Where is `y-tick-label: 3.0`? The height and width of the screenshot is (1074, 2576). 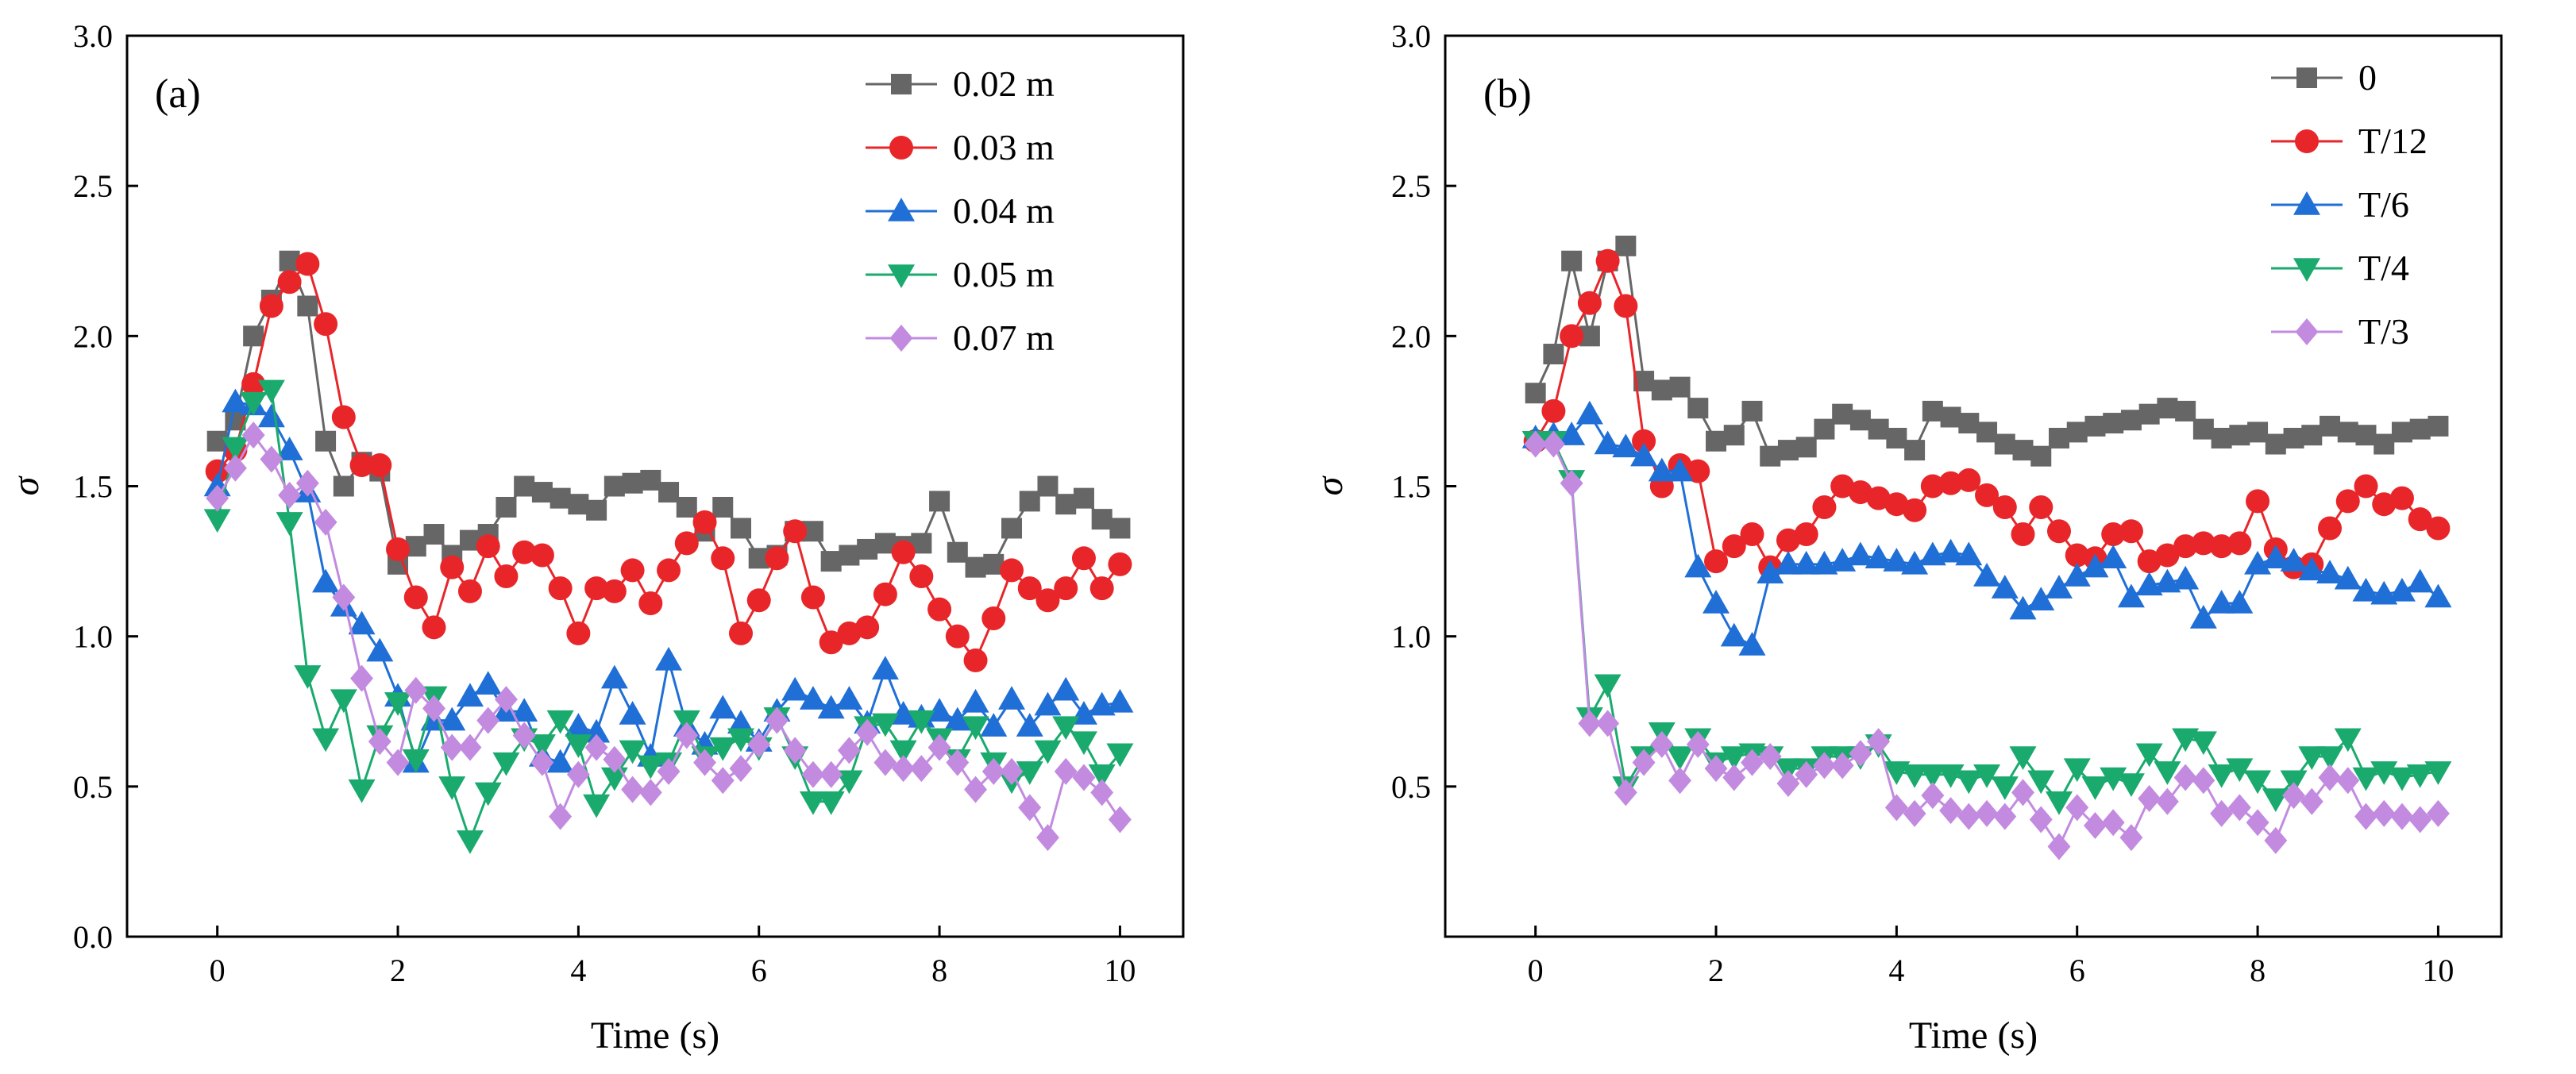 y-tick-label: 3.0 is located at coordinates (1411, 36).